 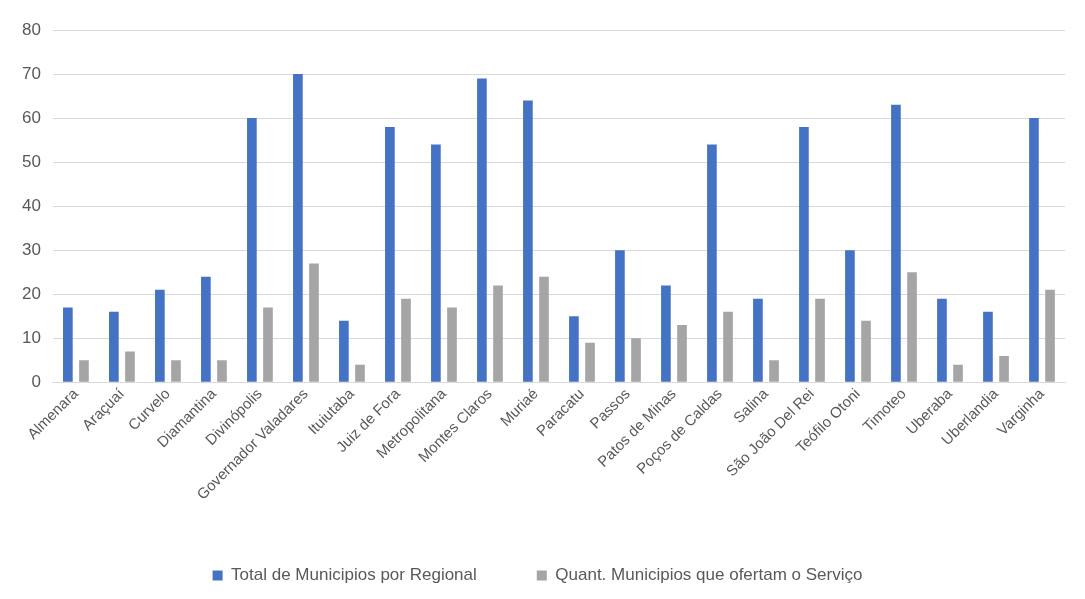 I want to click on y-tick-label: 80, so click(x=31, y=29).